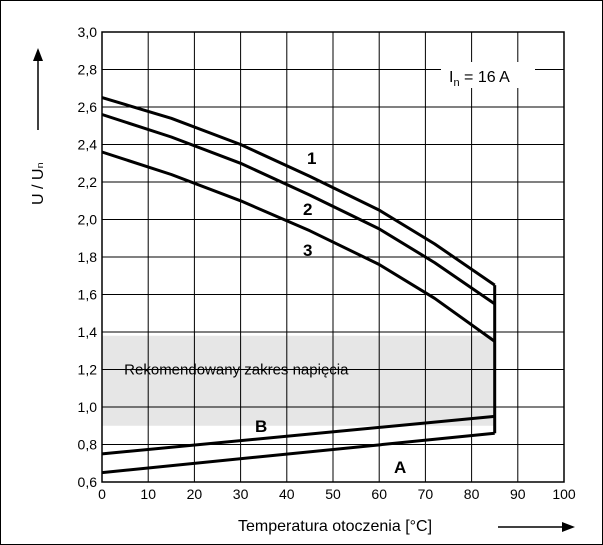 The height and width of the screenshot is (545, 603). Describe the element at coordinates (88, 182) in the screenshot. I see `y-tick-label: 2,2` at that location.